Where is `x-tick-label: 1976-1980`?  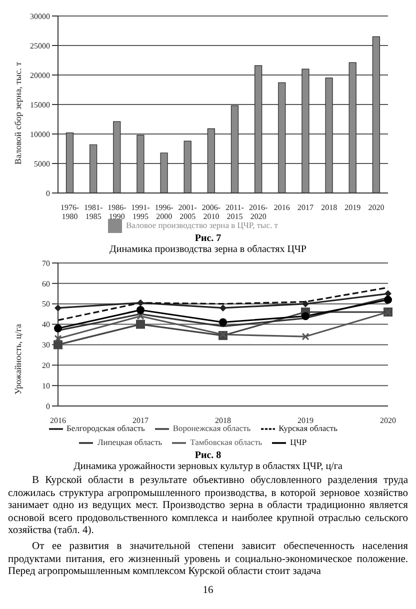 x-tick-label: 1976-1980 is located at coordinates (70, 212).